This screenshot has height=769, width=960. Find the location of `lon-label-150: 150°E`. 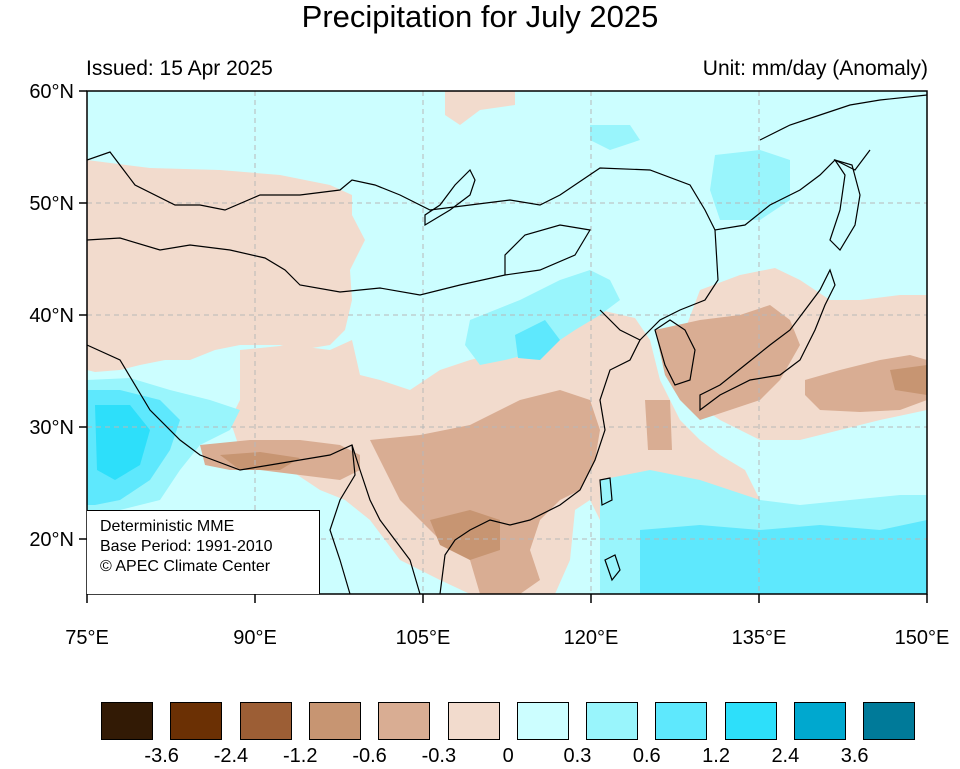

lon-label-150: 150°E is located at coordinates (922, 638).